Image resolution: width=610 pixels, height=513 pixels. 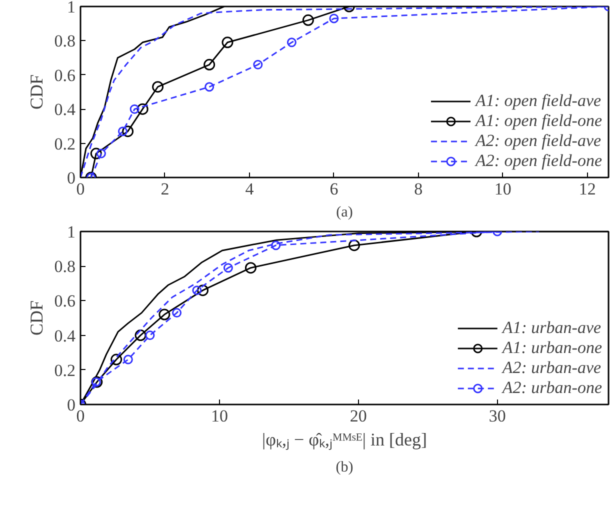 What do you see at coordinates (345, 468) in the screenshot?
I see `text: (b)` at bounding box center [345, 468].